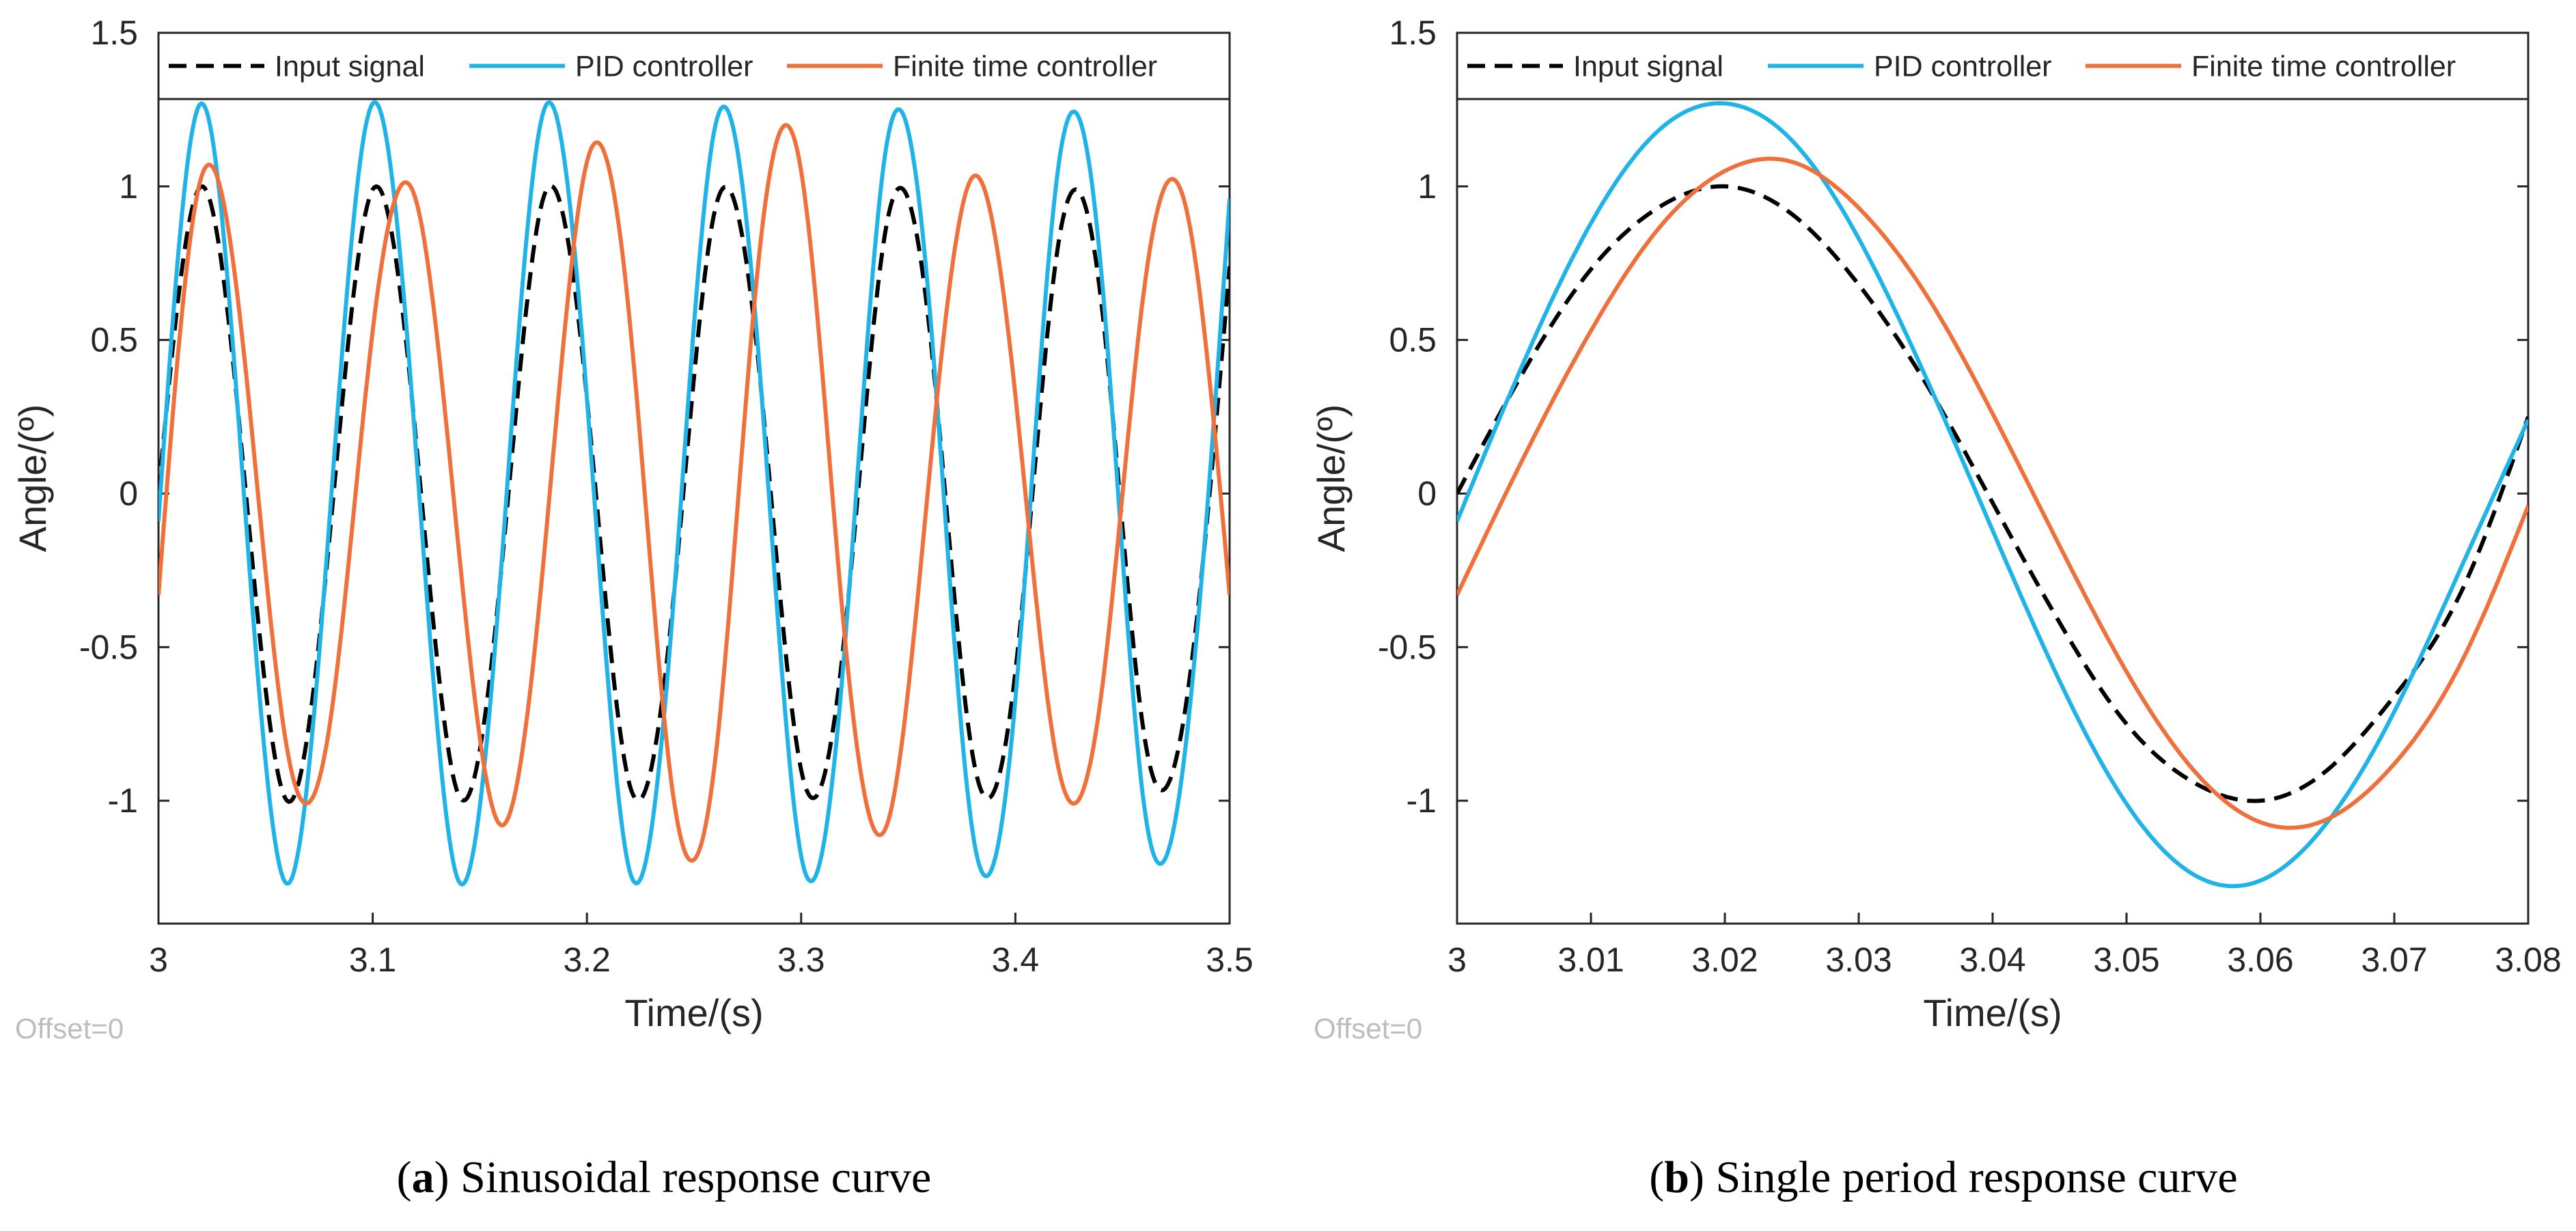 This screenshot has height=1231, width=2576. I want to click on caption-b: (b) Single period response curve, so click(1943, 1177).